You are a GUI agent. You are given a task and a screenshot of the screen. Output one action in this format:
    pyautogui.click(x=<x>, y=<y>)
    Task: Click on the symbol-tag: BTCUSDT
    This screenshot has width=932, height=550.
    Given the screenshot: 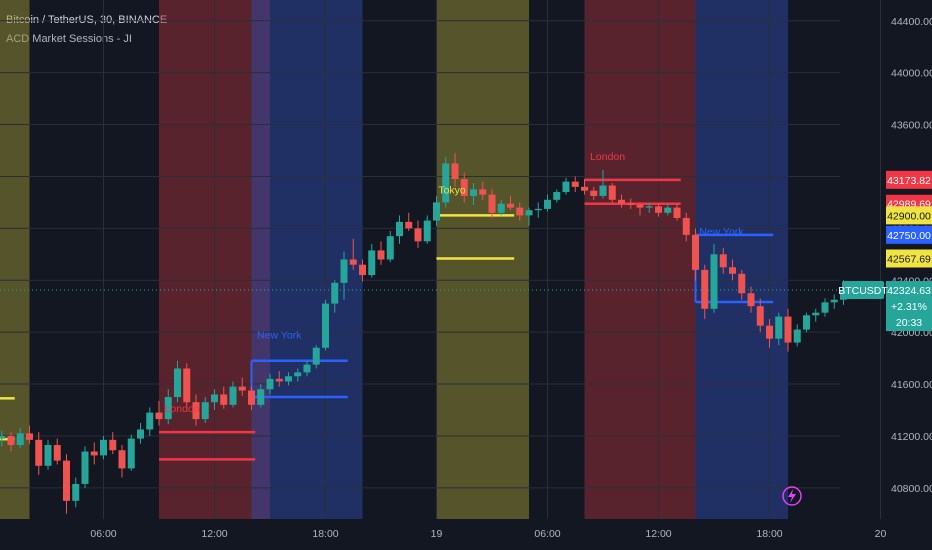 What is the action you would take?
    pyautogui.click(x=863, y=290)
    